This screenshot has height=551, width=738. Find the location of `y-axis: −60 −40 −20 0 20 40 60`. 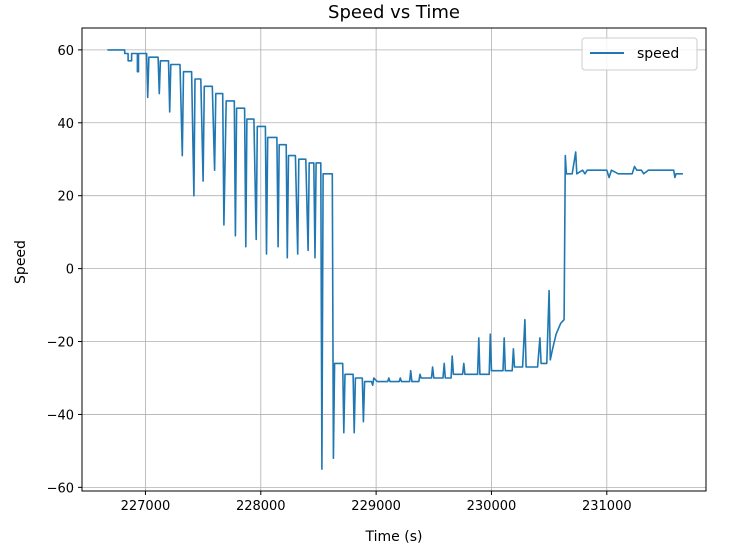

y-axis: −60 −40 −20 0 20 40 60 is located at coordinates (64, 270).